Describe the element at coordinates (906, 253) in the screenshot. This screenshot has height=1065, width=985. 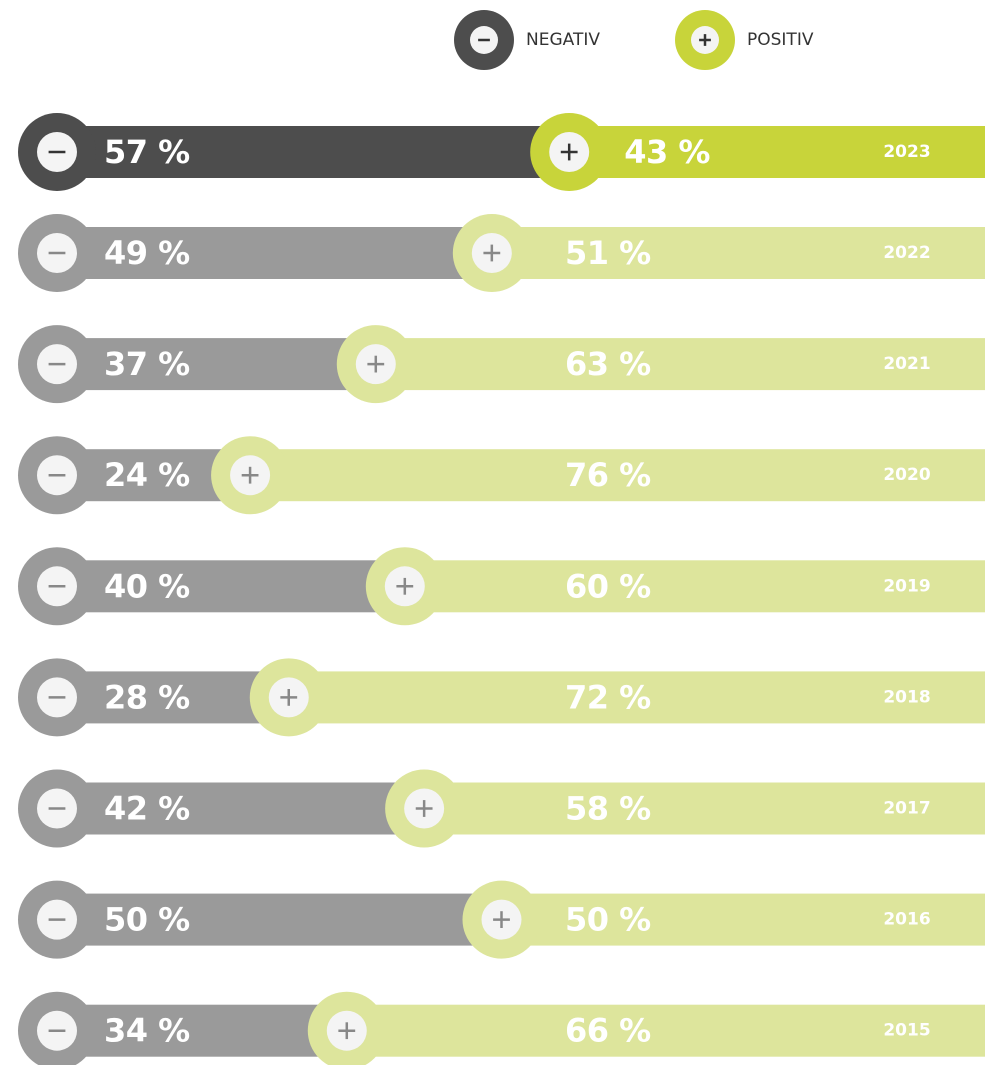
I see `category-label: 2022` at that location.